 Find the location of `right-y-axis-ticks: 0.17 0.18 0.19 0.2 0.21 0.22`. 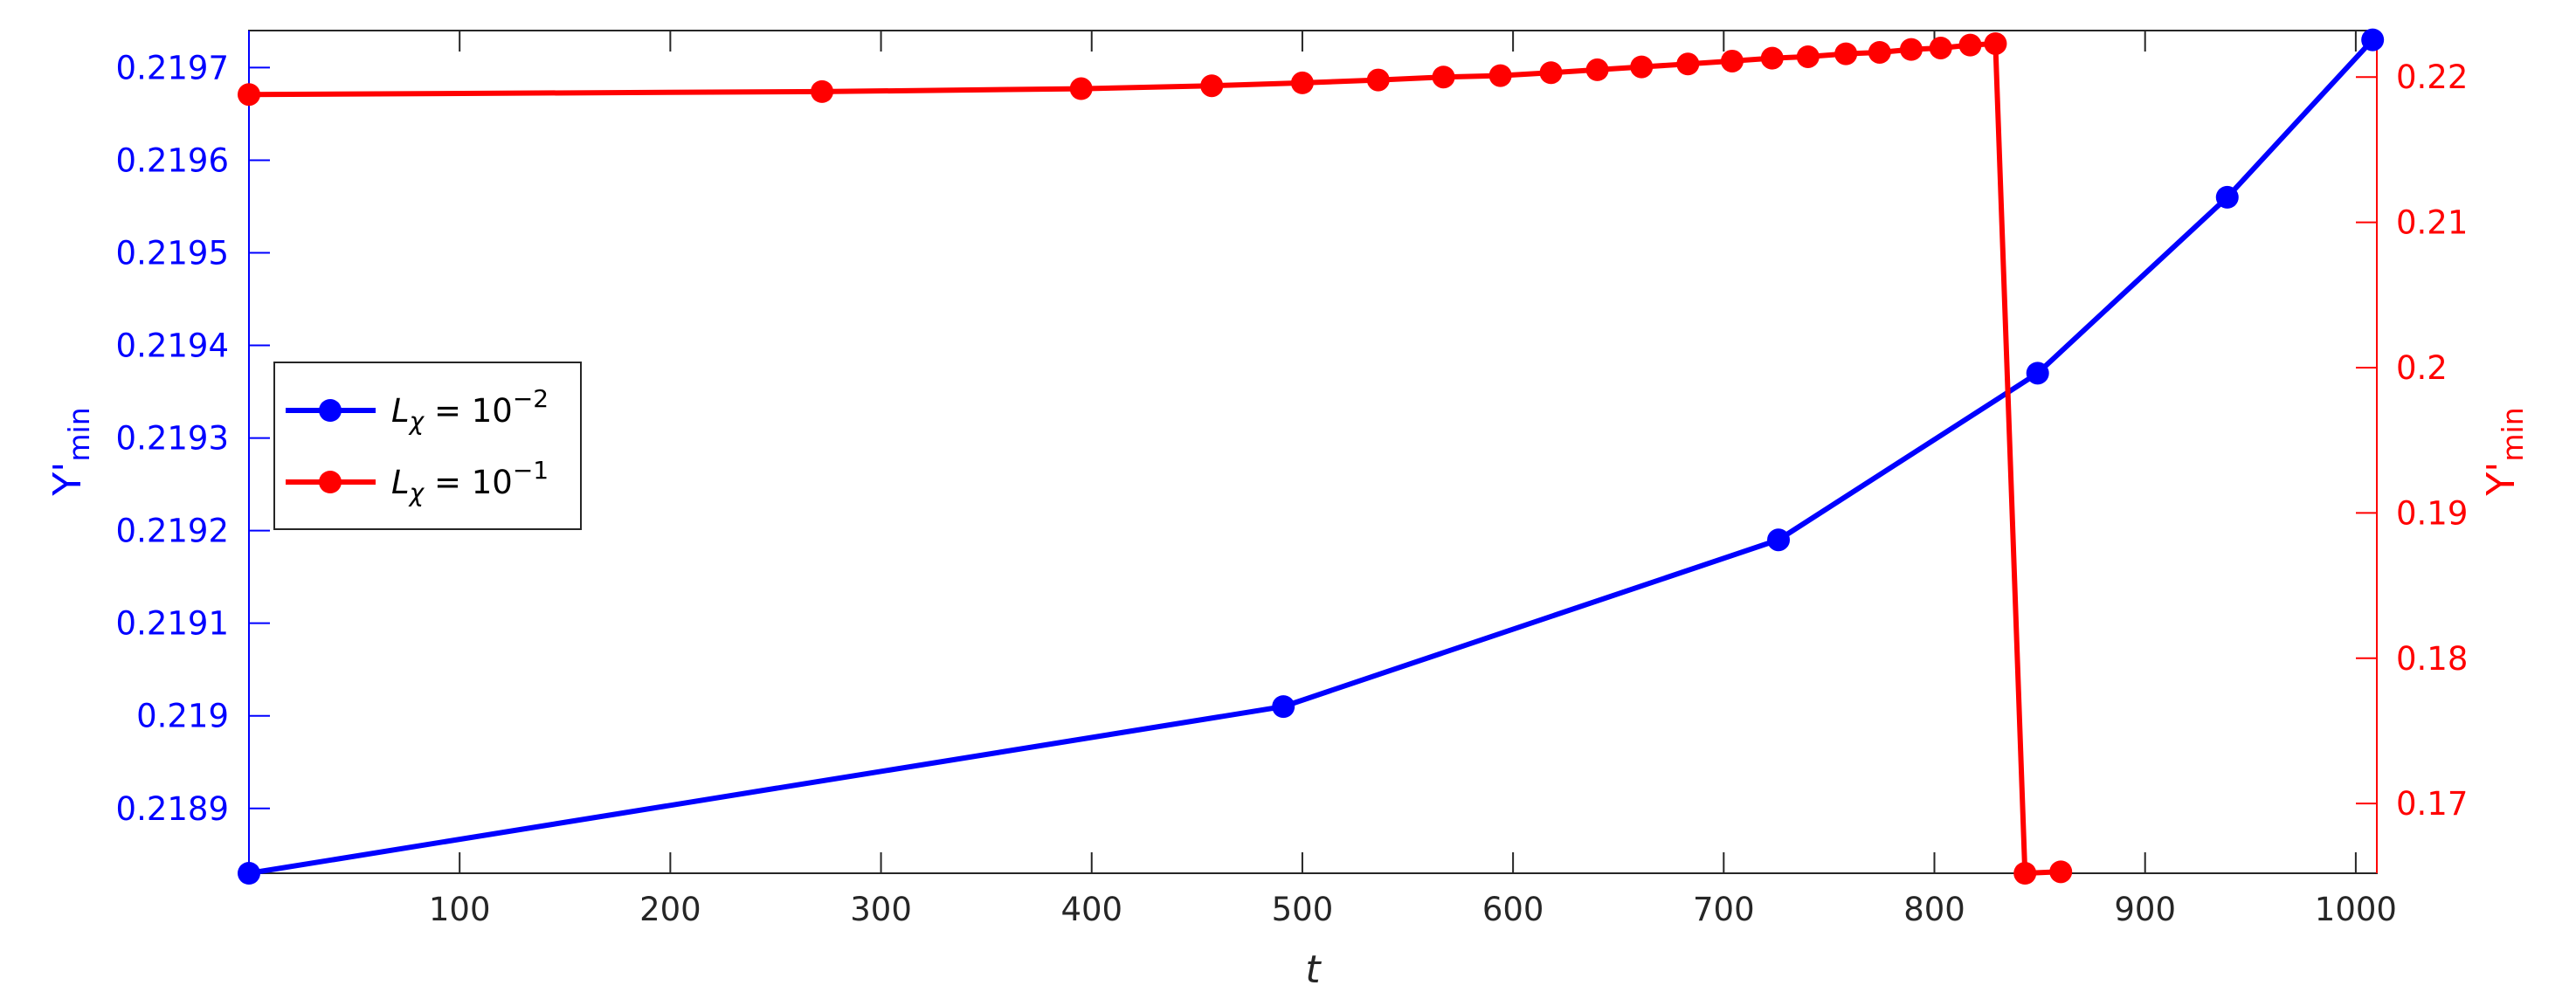

right-y-axis-ticks: 0.17 0.18 0.19 0.2 0.21 0.22 is located at coordinates (2412, 441).